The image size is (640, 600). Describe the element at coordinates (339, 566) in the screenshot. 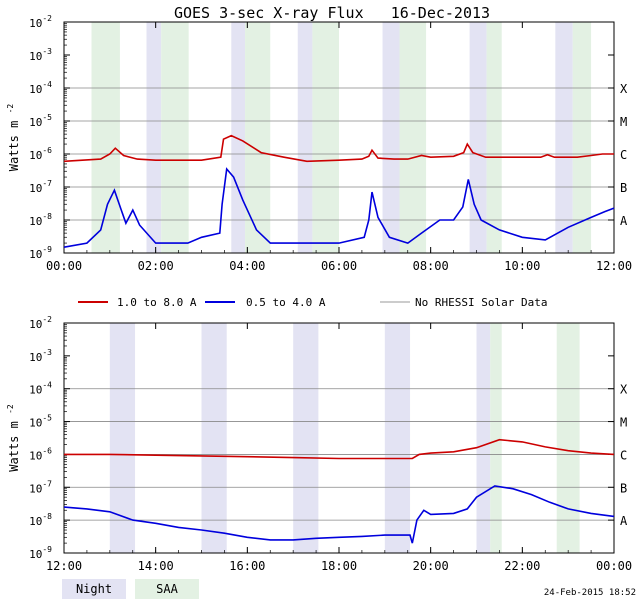

I see `x-tick-label: 18:00` at that location.